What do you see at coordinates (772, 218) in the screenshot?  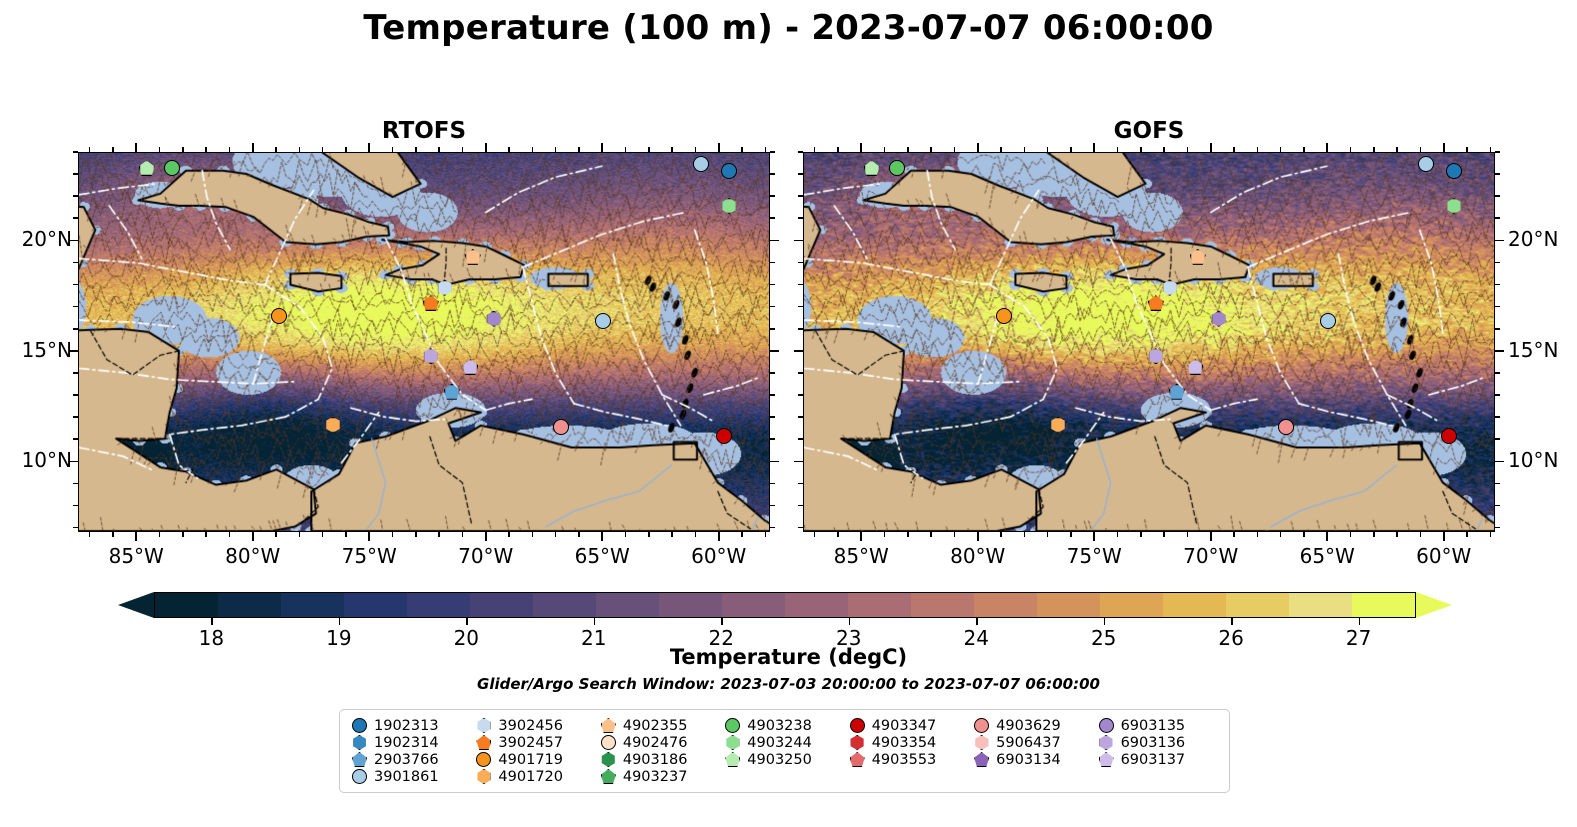 I see `y-tick-right-rtofs` at bounding box center [772, 218].